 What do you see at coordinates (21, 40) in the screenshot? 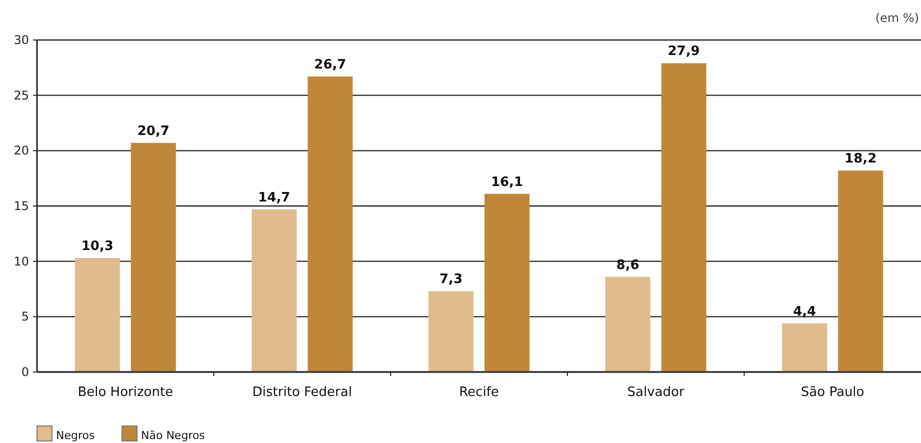
I see `y-tick-label: 30` at bounding box center [21, 40].